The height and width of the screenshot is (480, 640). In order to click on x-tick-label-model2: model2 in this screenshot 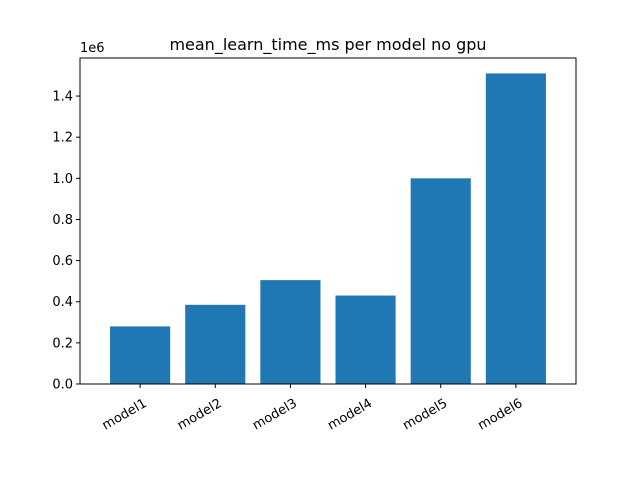, I will do `click(200, 414)`.